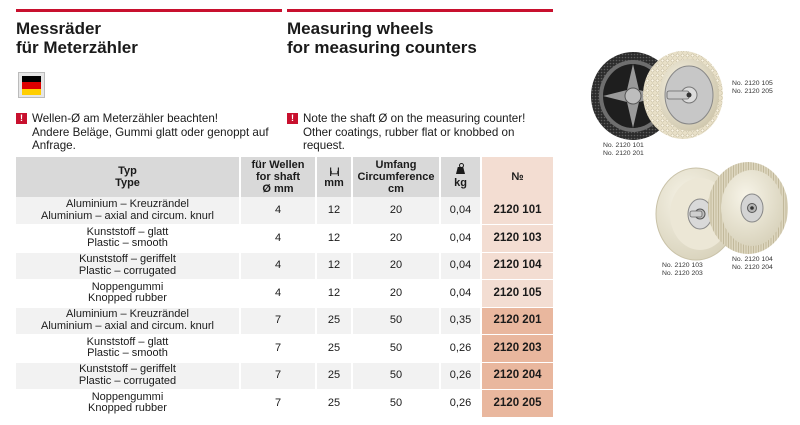  I want to click on top-rule-left, so click(149, 10).